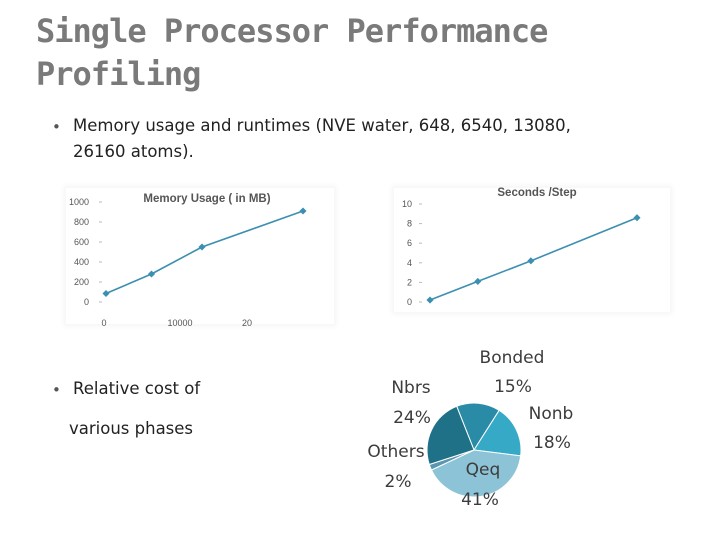  What do you see at coordinates (483, 470) in the screenshot?
I see `pie-label-qeq: Qeq` at bounding box center [483, 470].